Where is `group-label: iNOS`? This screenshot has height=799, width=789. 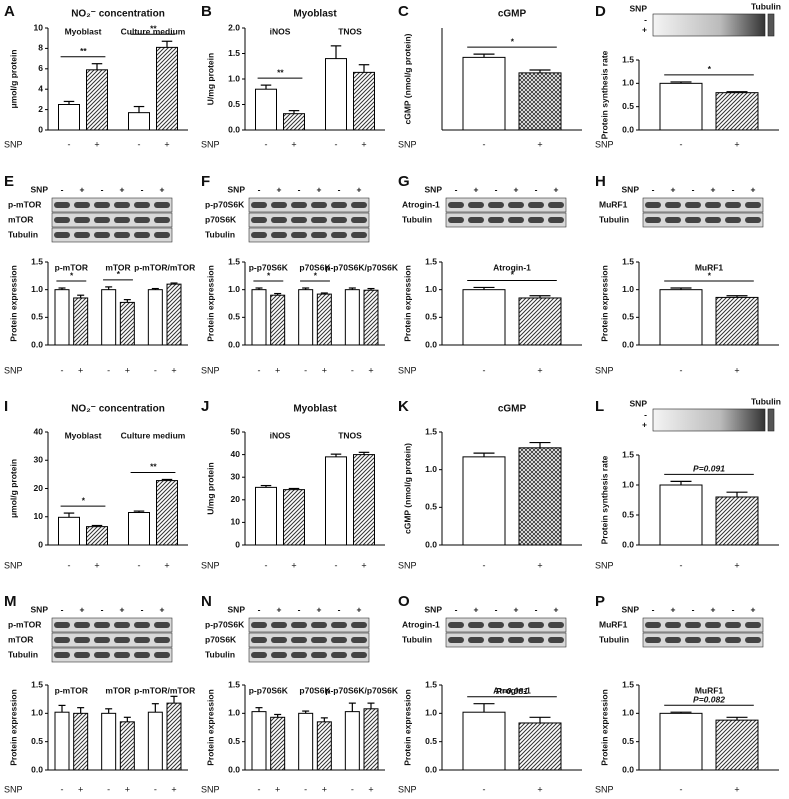 group-label: iNOS is located at coordinates (280, 31).